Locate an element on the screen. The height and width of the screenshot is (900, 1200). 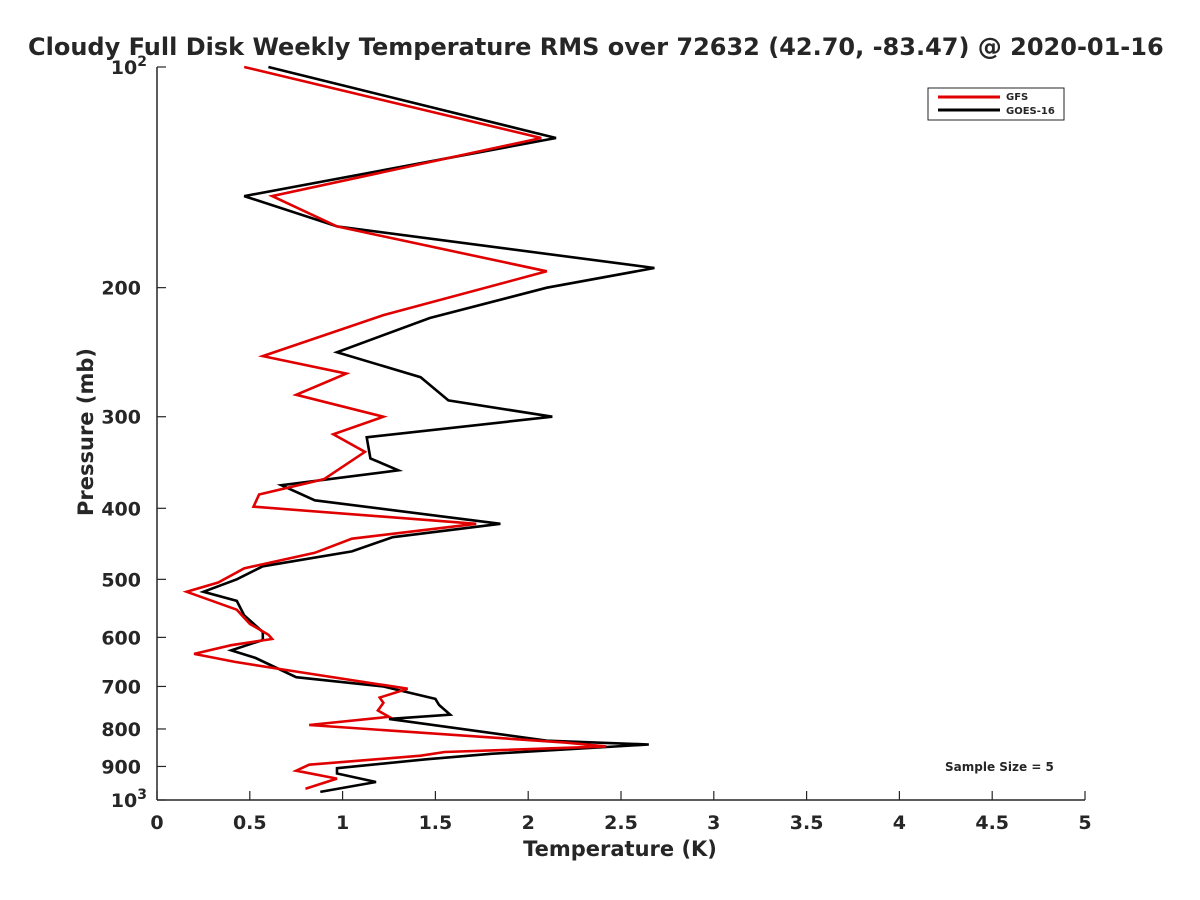
y-tick-label: 200 is located at coordinates (121, 289).